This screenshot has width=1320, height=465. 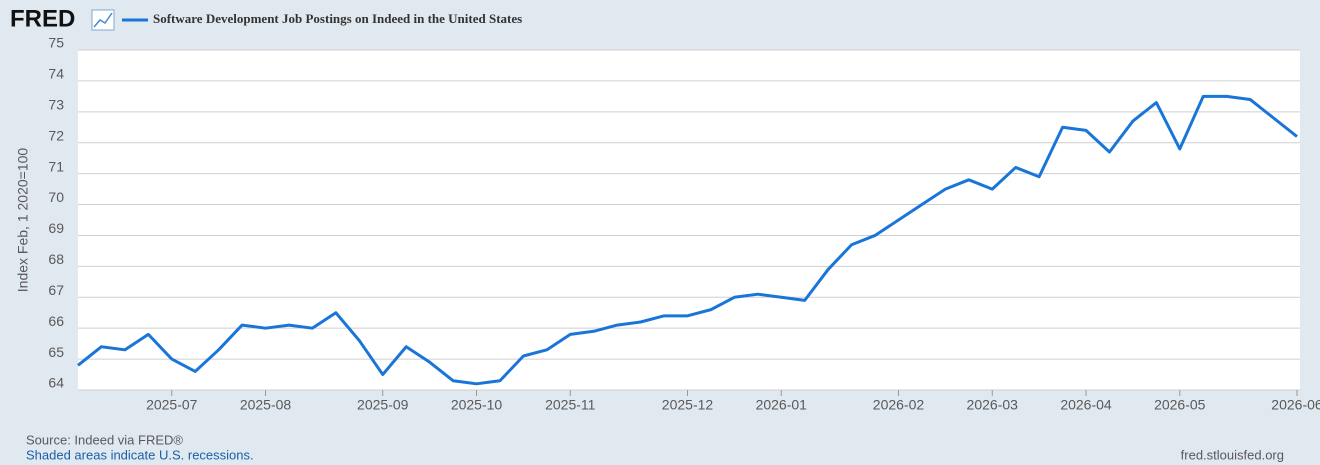 I want to click on x-tick-label: 2025-08, so click(x=266, y=405).